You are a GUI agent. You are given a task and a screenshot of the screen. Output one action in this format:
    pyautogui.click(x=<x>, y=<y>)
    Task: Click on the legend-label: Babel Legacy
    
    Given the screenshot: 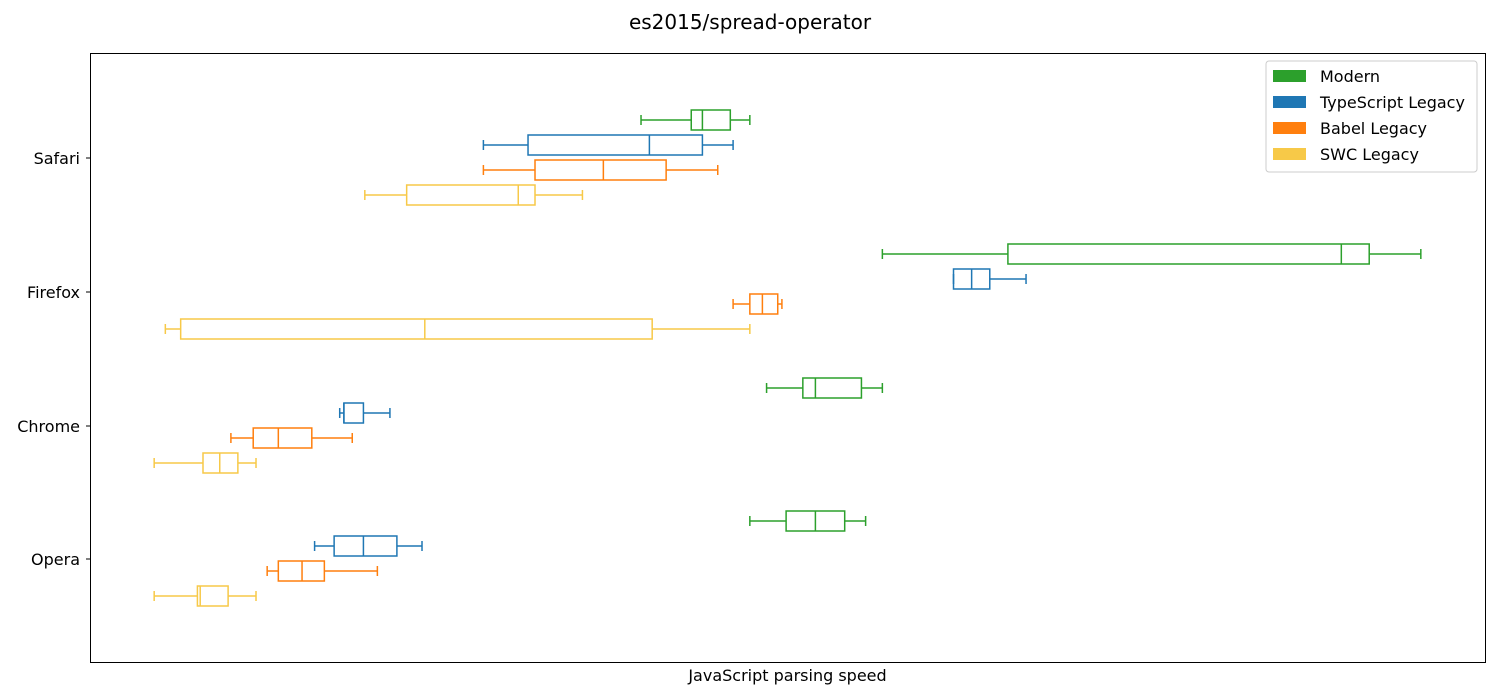 What is the action you would take?
    pyautogui.click(x=1373, y=128)
    